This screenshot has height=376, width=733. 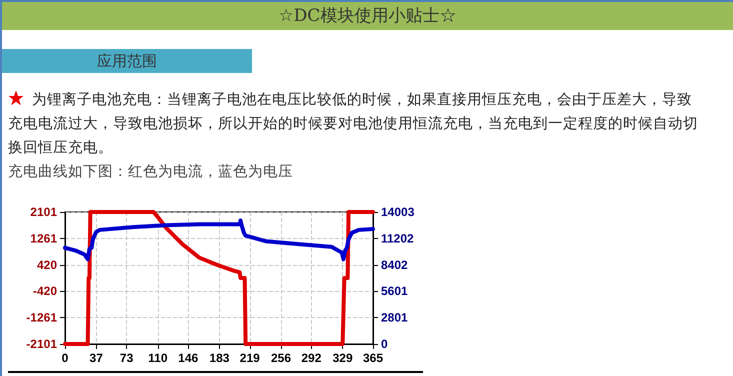 What do you see at coordinates (127, 358) in the screenshot?
I see `x-tick-label: 73` at bounding box center [127, 358].